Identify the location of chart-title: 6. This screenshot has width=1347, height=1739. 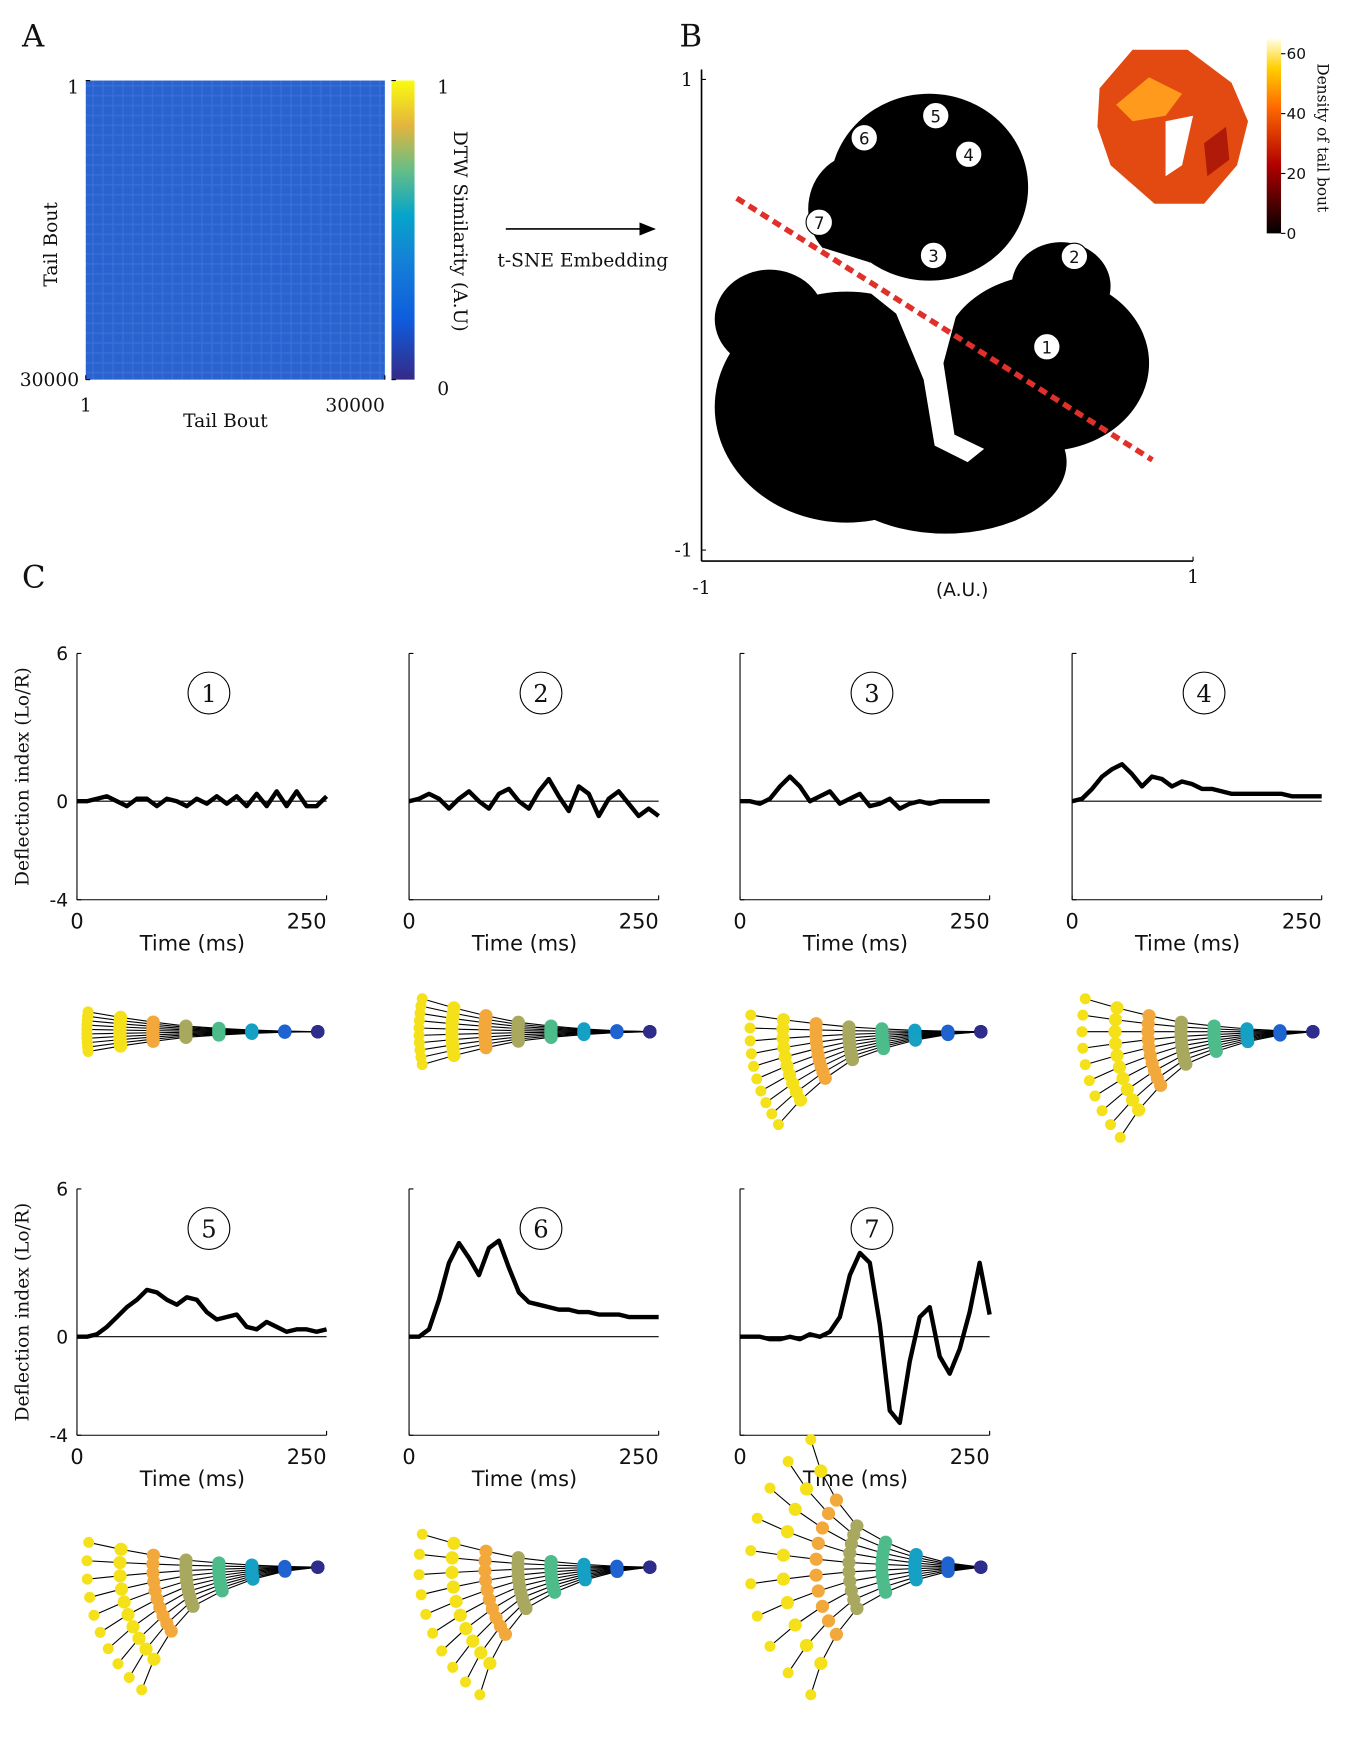
(540, 1229).